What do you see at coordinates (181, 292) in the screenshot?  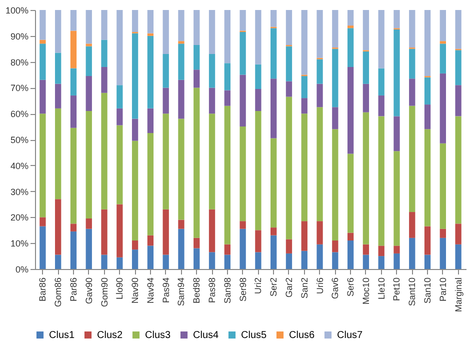 I see `x-tick-label: Sam94` at bounding box center [181, 292].